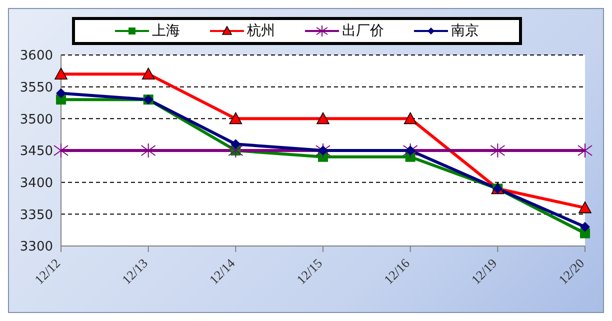 The image size is (612, 321). What do you see at coordinates (36, 88) in the screenshot?
I see `y-tick-label: 3550` at bounding box center [36, 88].